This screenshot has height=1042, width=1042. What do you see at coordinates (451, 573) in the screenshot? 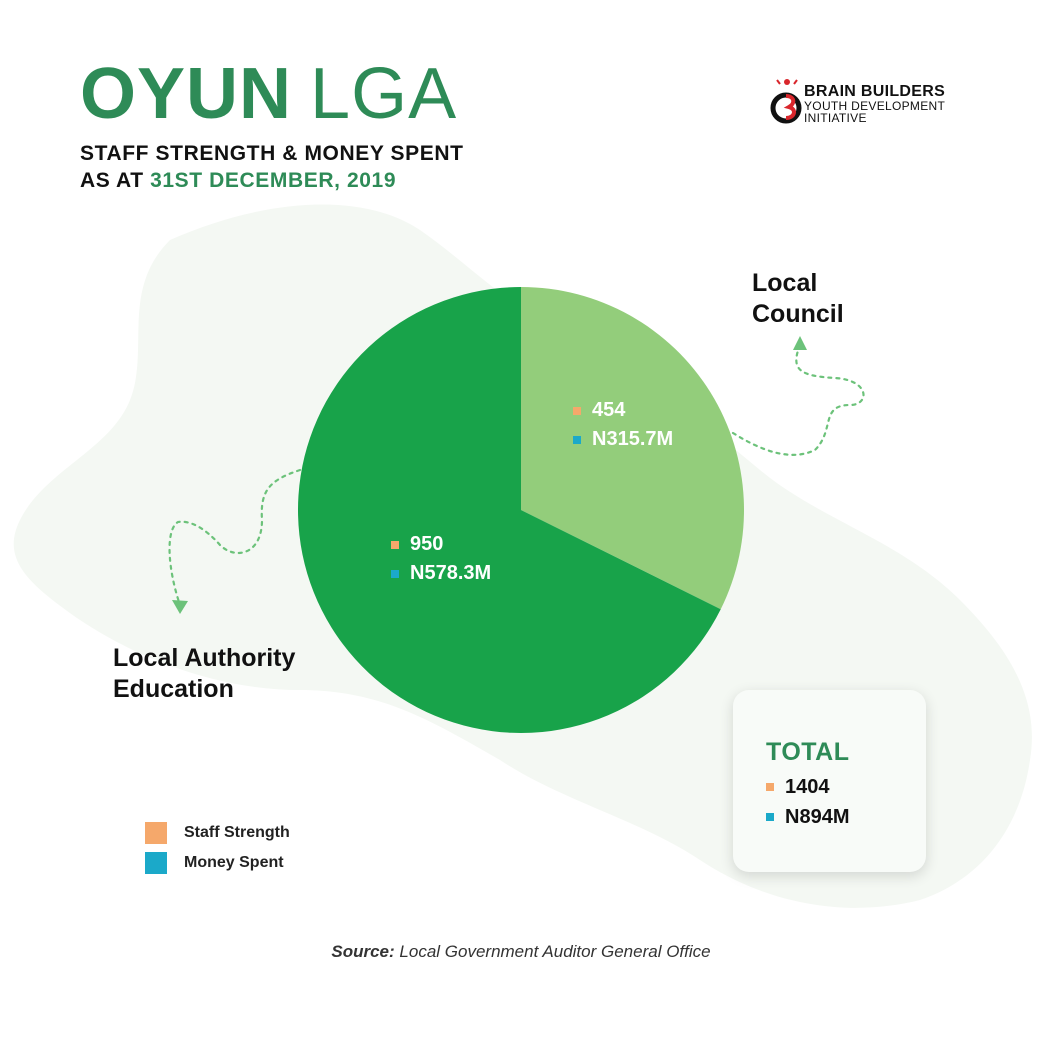
I see `money-spent-value: N578.3M` at bounding box center [451, 573].